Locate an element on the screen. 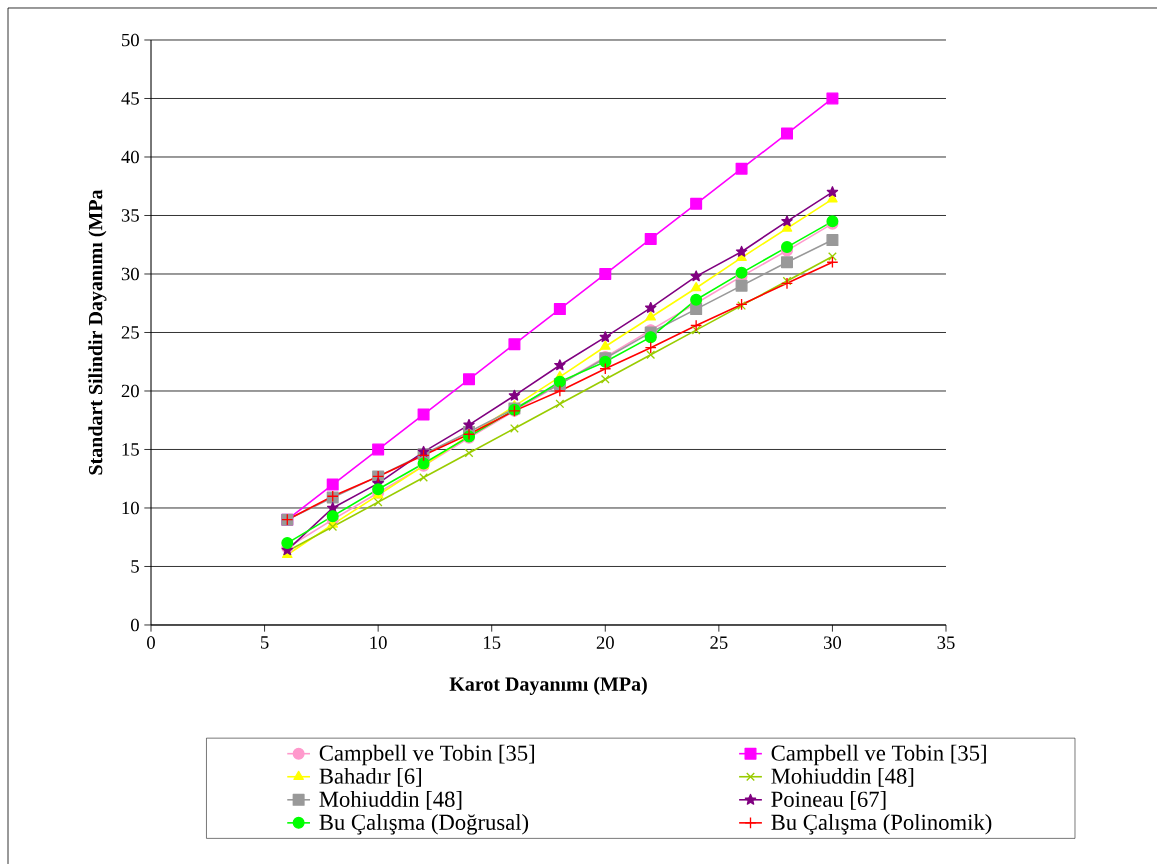  x-tick-label: 35 is located at coordinates (946, 642).